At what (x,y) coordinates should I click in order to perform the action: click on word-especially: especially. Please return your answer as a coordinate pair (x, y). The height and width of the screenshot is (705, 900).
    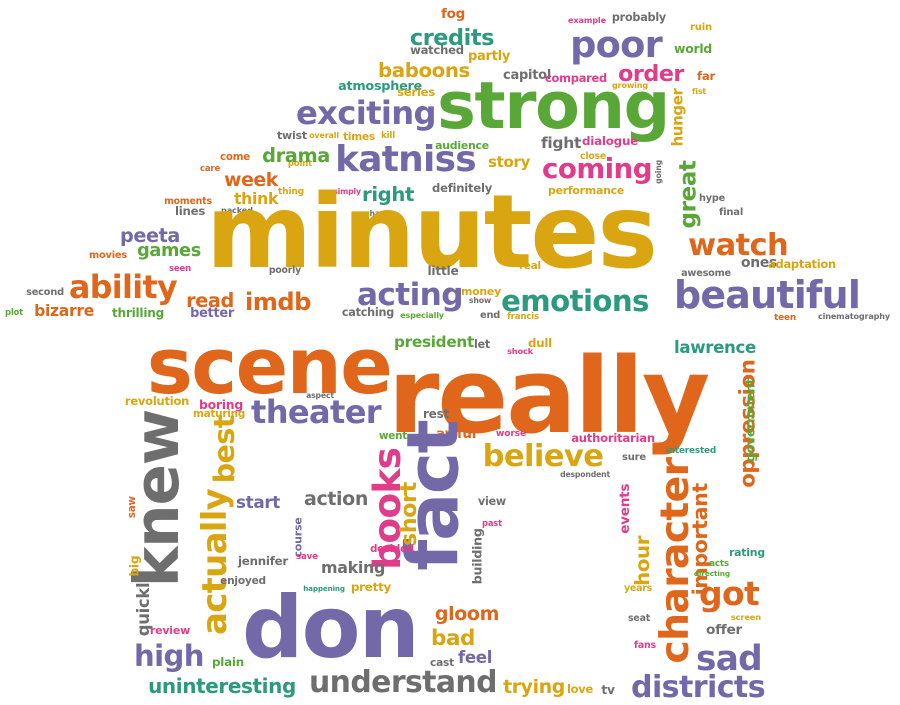
    Looking at the image, I should click on (422, 315).